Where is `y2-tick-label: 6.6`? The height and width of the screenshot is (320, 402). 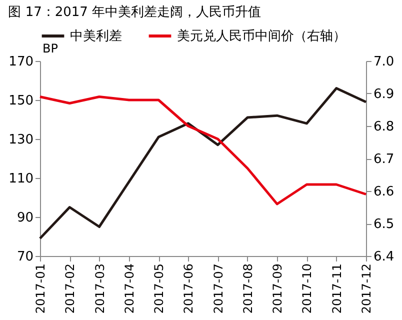 y2-tick-label: 6.6 is located at coordinates (384, 192).